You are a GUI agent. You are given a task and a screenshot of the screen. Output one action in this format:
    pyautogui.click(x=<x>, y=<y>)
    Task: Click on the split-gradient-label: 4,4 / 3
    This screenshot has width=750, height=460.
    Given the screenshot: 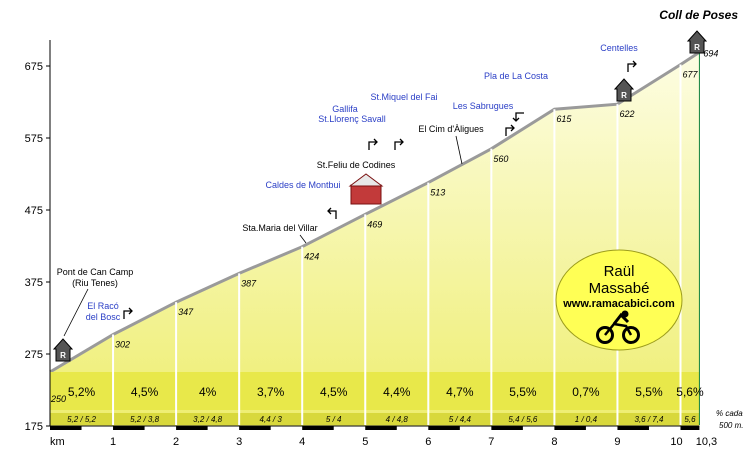 What is the action you would take?
    pyautogui.click(x=271, y=419)
    